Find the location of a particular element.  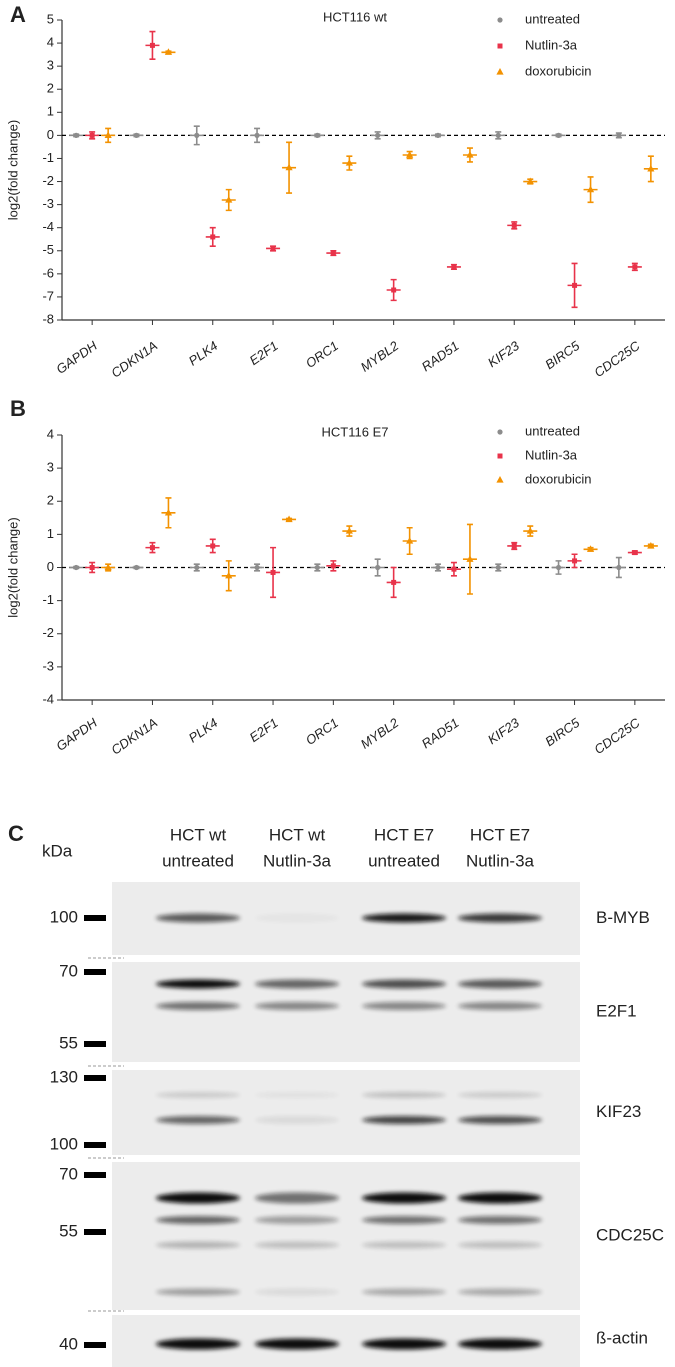

x-tick-label: CDC25C is located at coordinates (617, 736).